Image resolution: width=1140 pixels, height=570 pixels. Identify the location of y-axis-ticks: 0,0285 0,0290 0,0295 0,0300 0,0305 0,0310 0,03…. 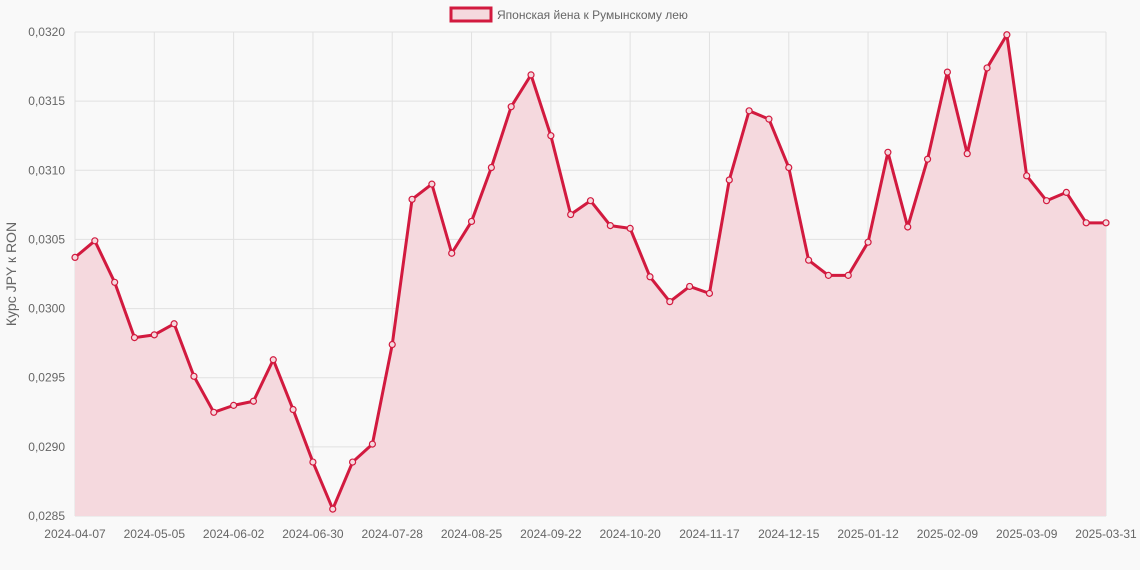
(46, 274).